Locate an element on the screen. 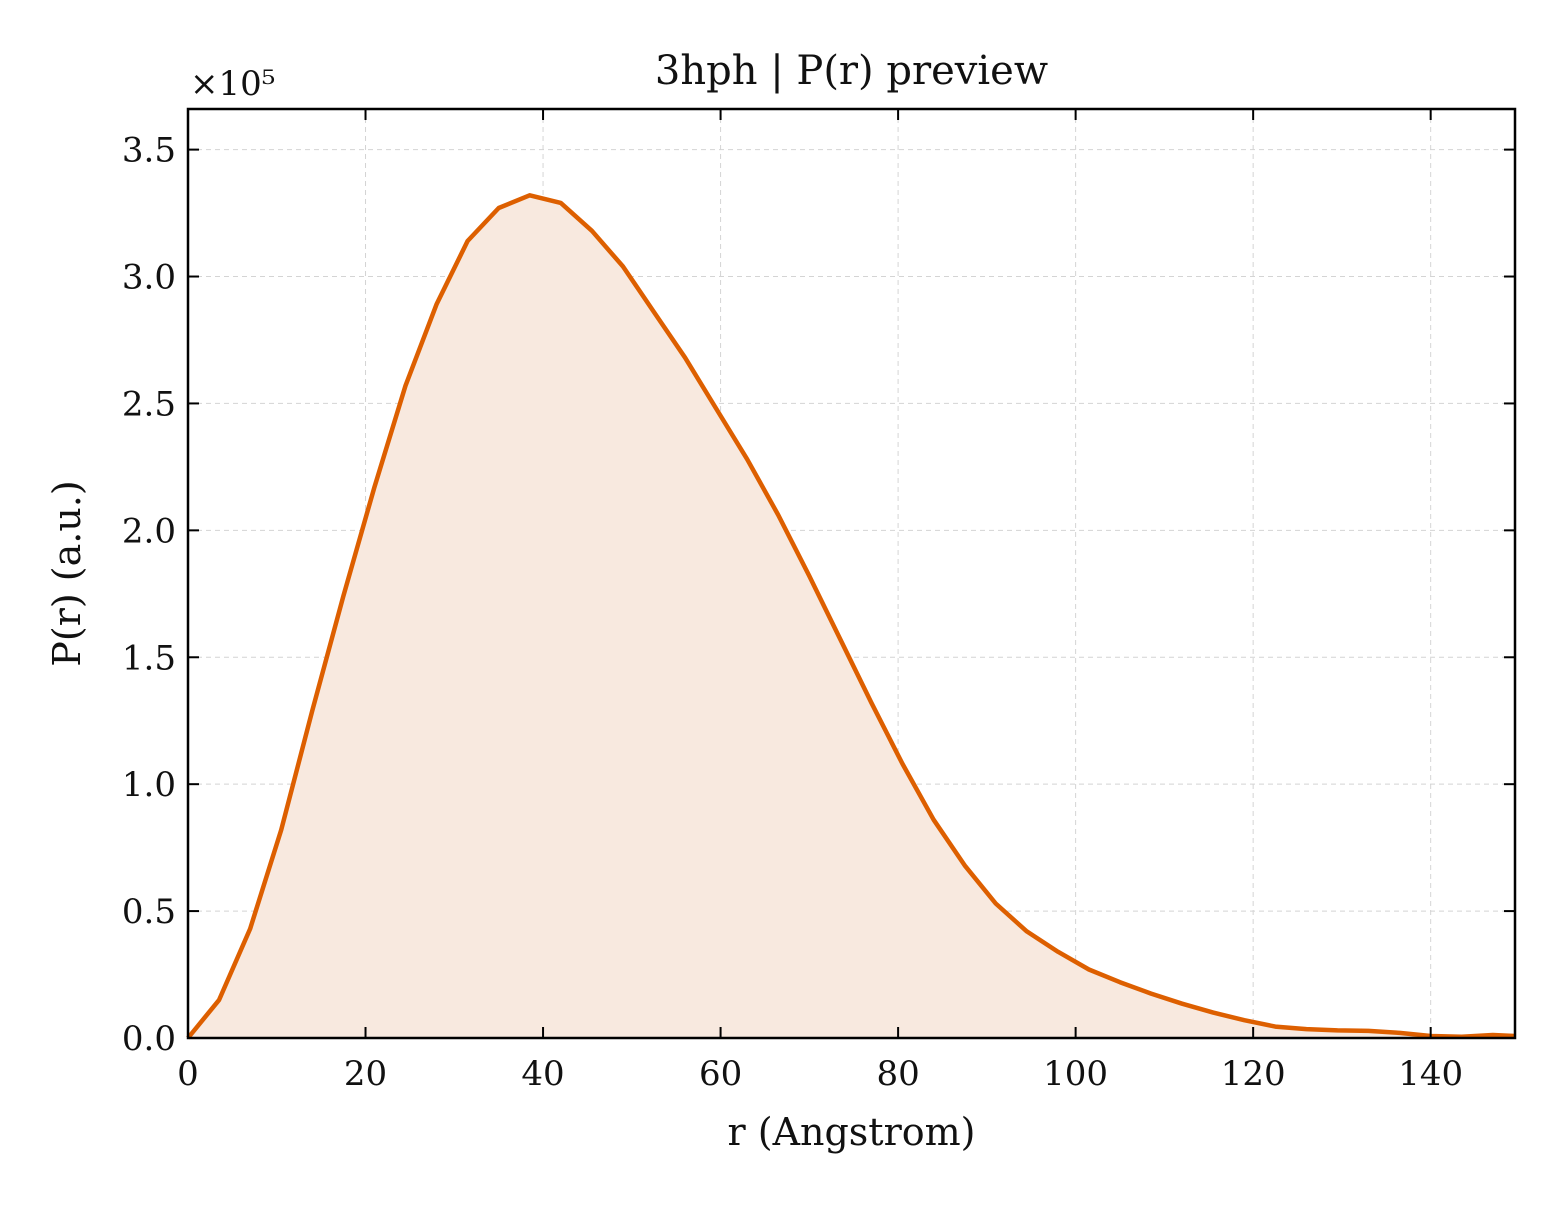  y-axis-multiplier: ×10⁵ is located at coordinates (232, 84).